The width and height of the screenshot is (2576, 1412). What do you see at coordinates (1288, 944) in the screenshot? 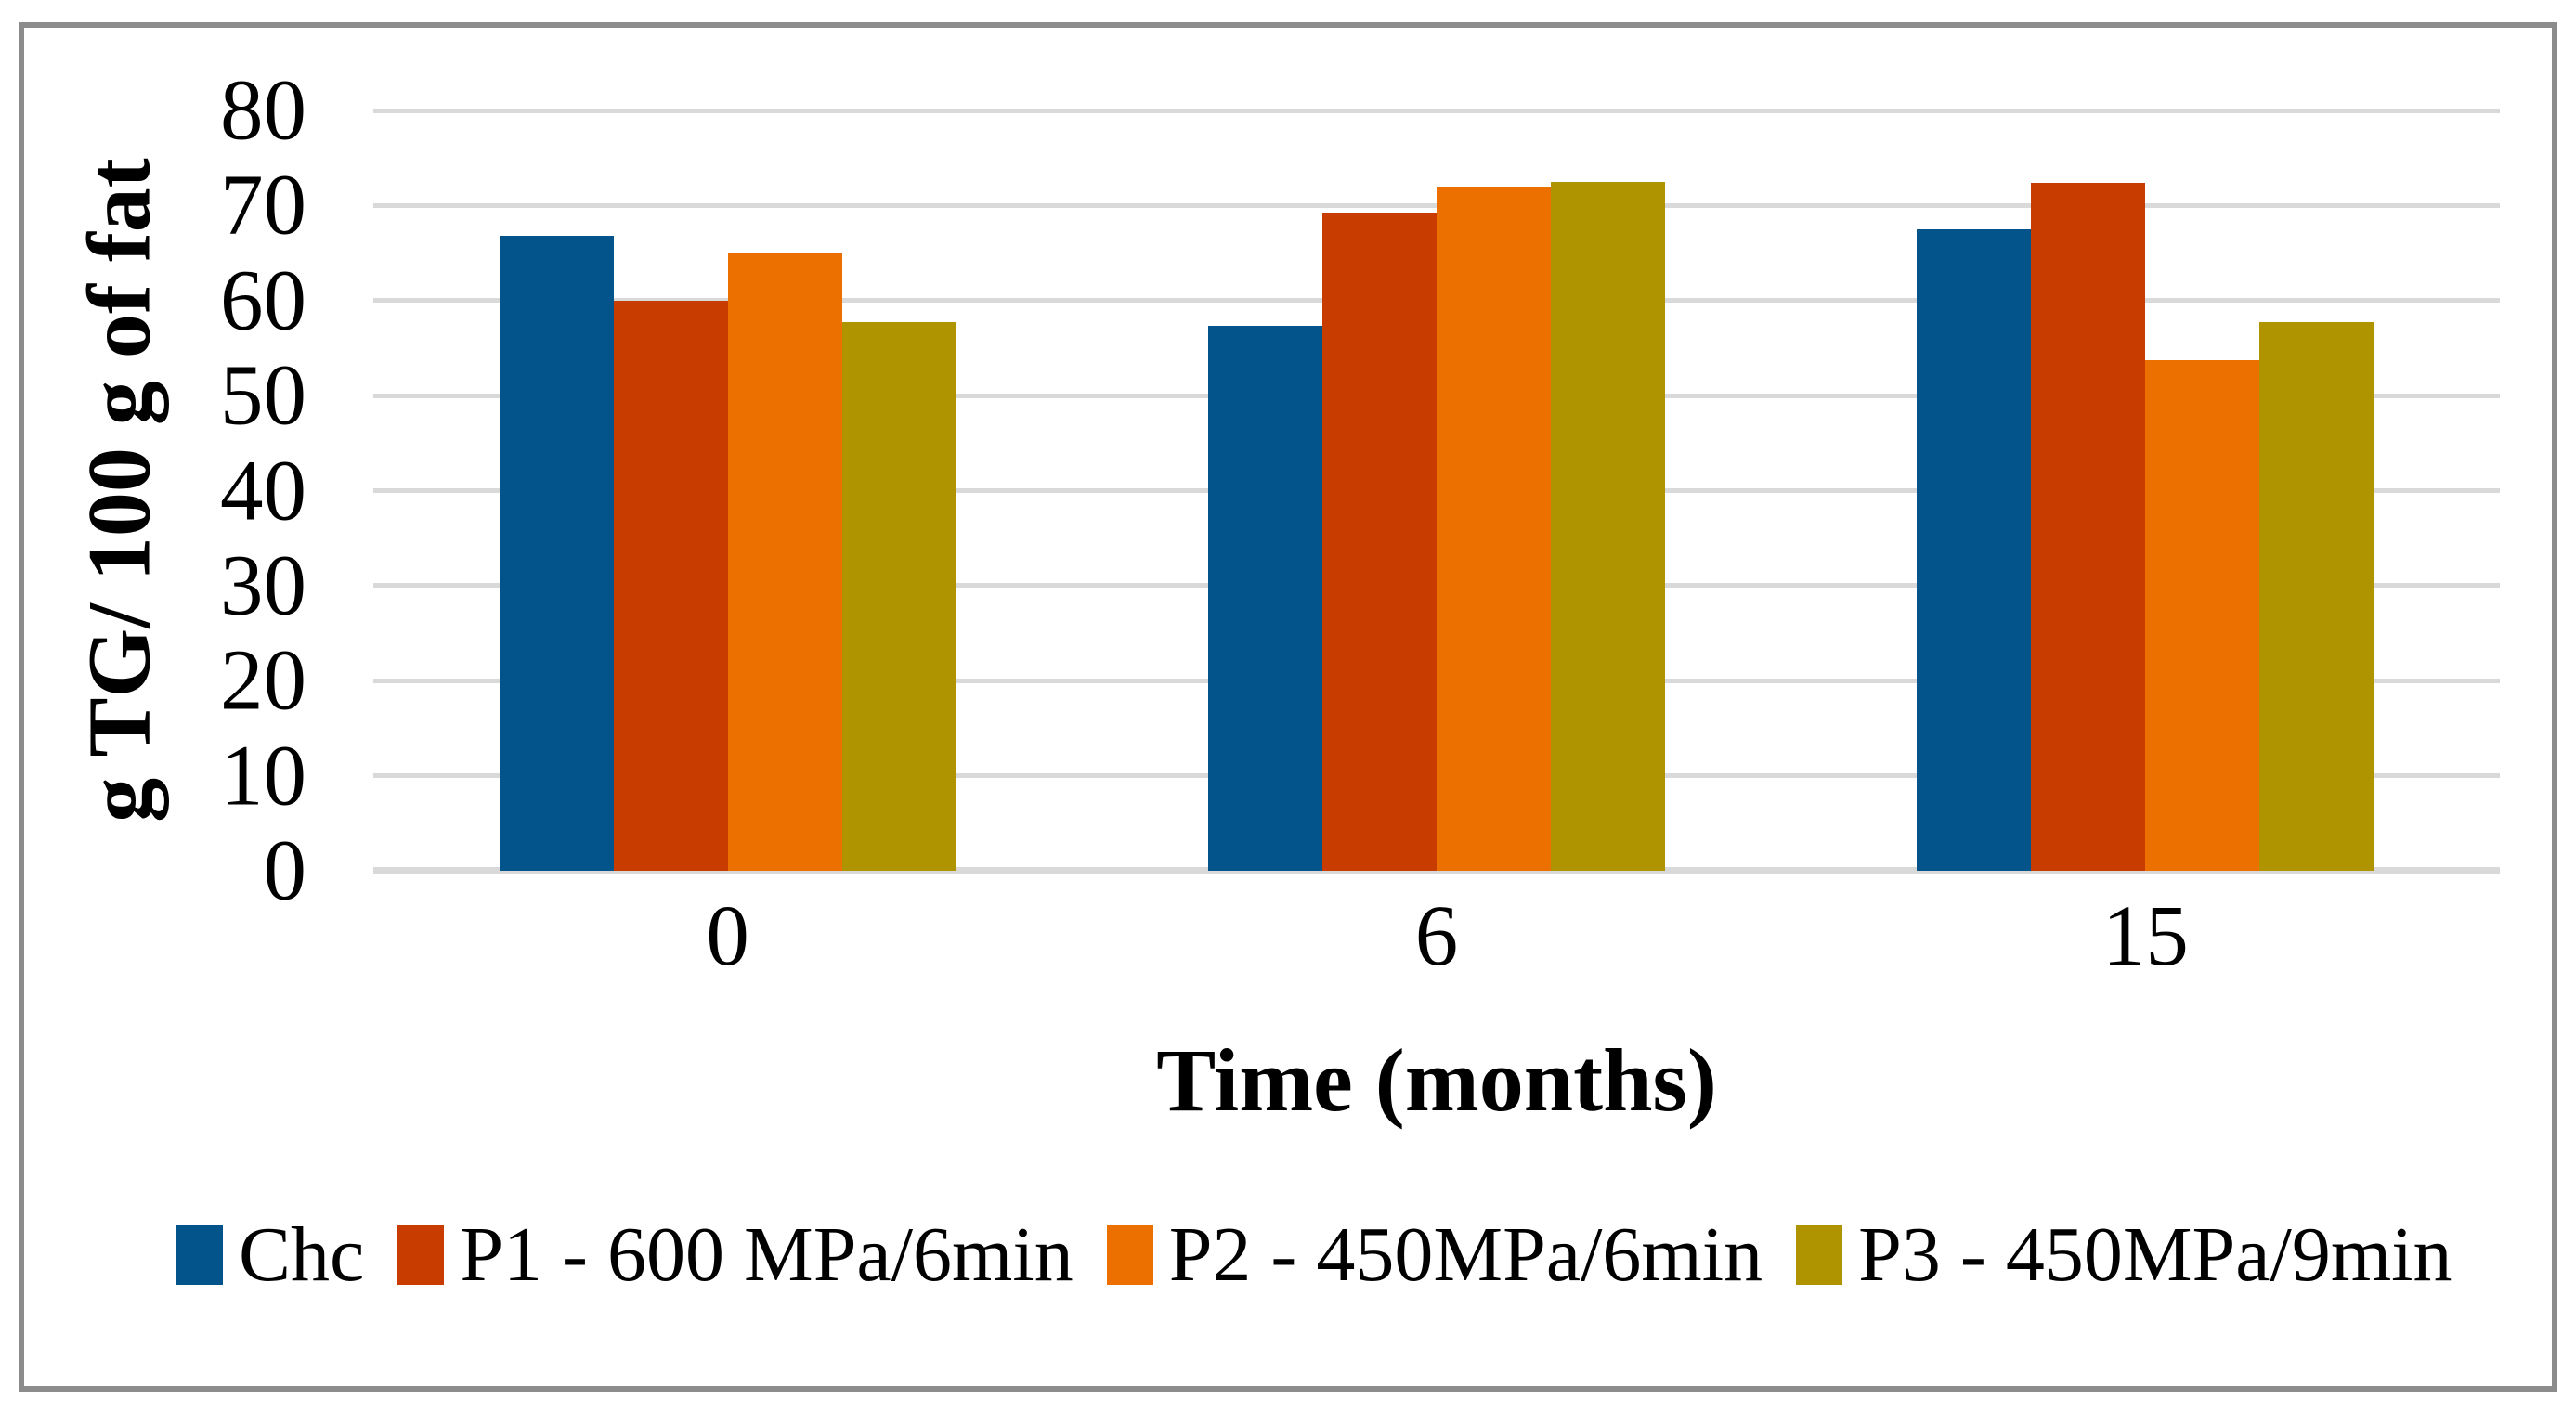
I see `x-axis-tick-labels: 0 6 15` at bounding box center [1288, 944].